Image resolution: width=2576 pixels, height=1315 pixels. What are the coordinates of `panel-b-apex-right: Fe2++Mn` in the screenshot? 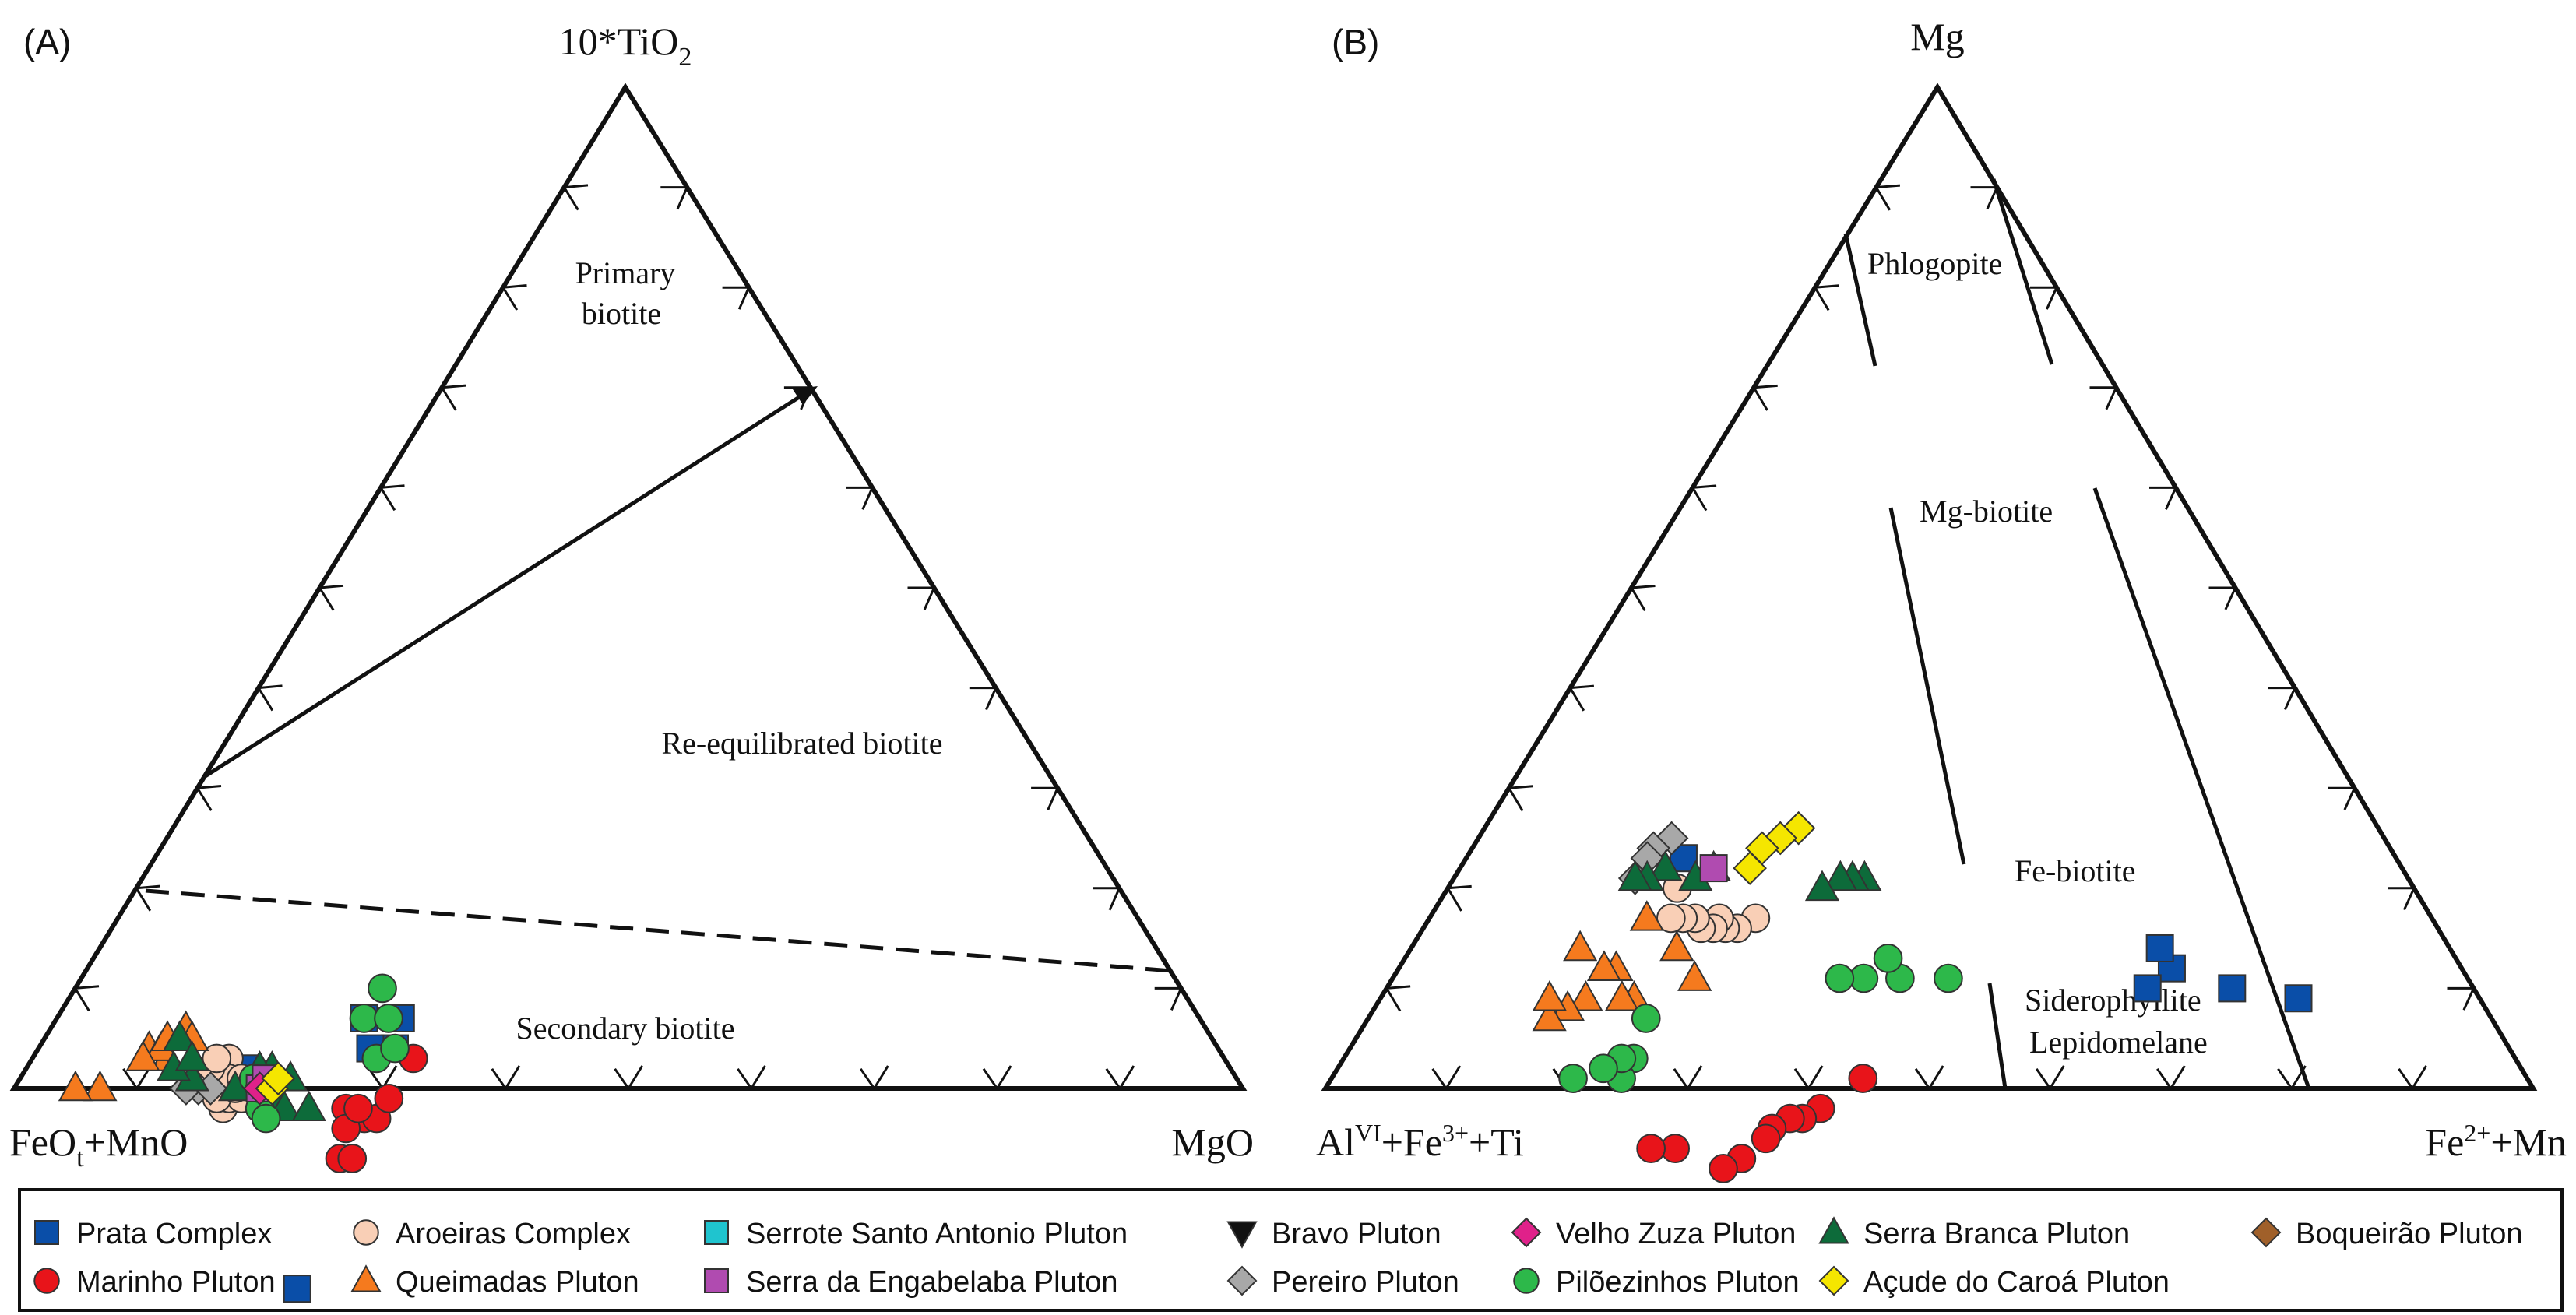 It's located at (2496, 1141).